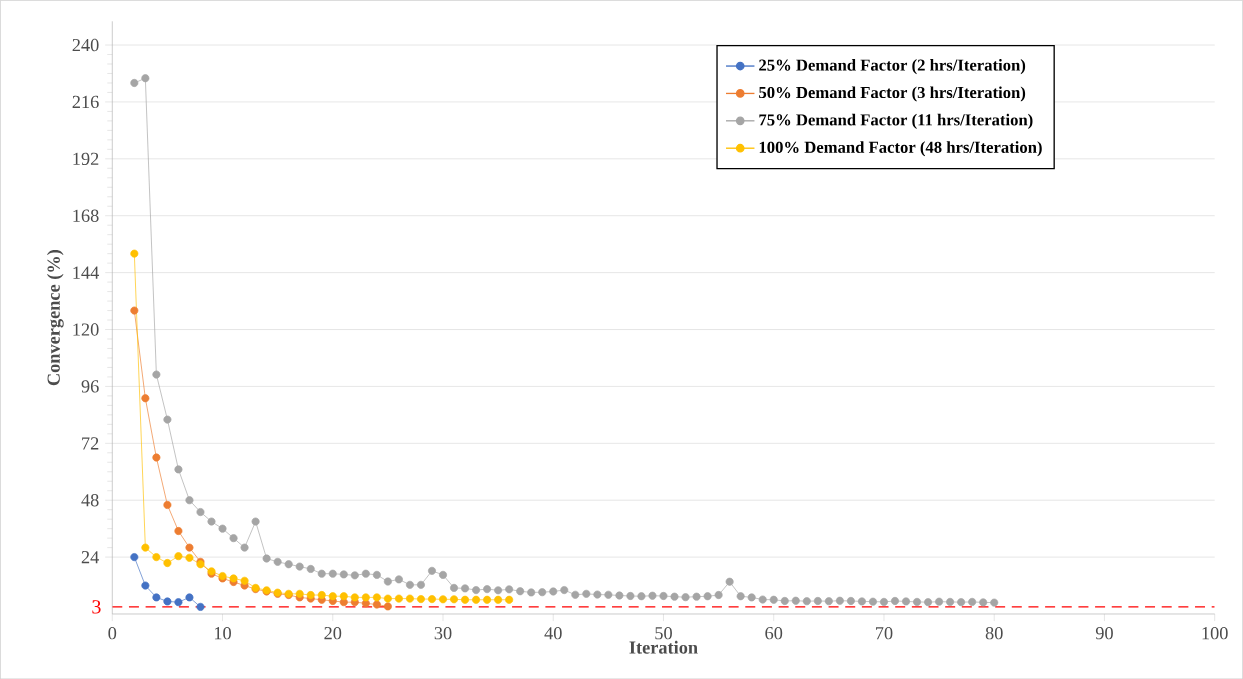 The width and height of the screenshot is (1243, 679). What do you see at coordinates (90, 557) in the screenshot?
I see `y-tick-label: 24` at bounding box center [90, 557].